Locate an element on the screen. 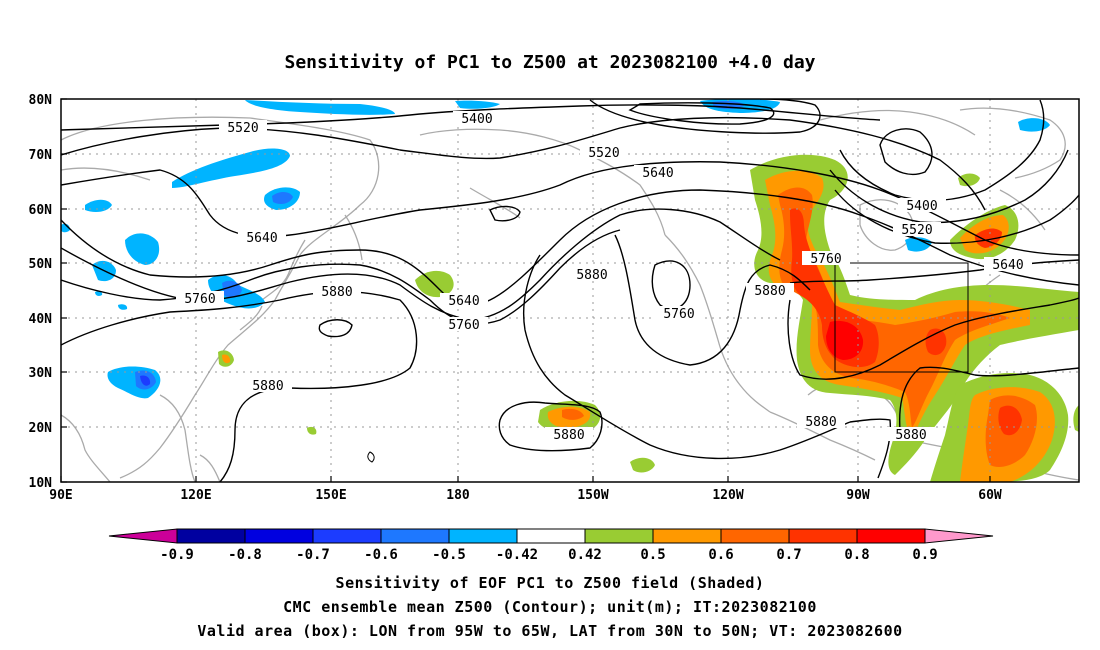 This screenshot has width=1100, height=650. colorbar-label: 0.5 is located at coordinates (652, 555).